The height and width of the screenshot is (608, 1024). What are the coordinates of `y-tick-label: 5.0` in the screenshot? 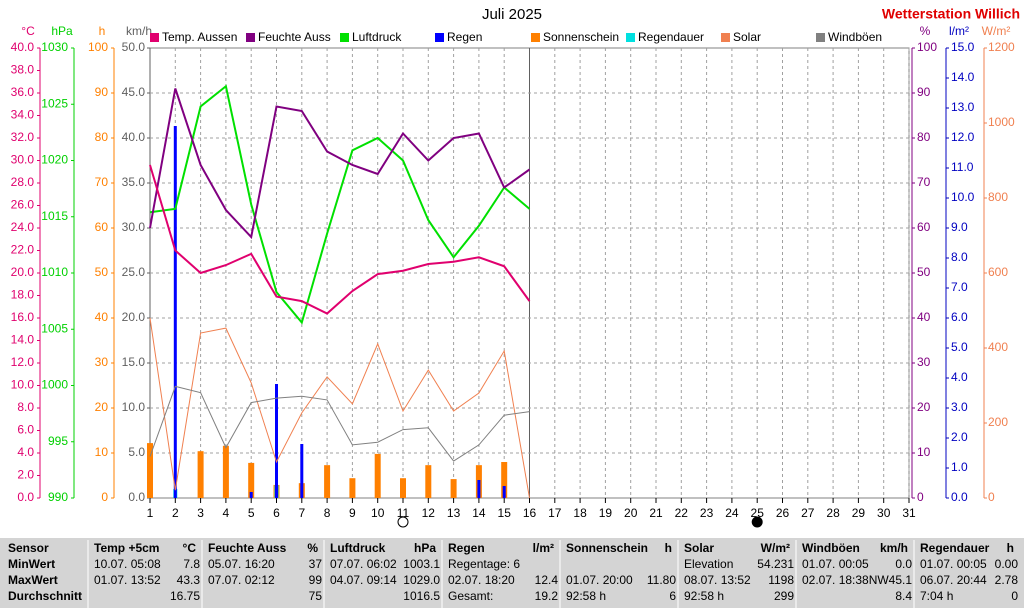 It's located at (136, 452).